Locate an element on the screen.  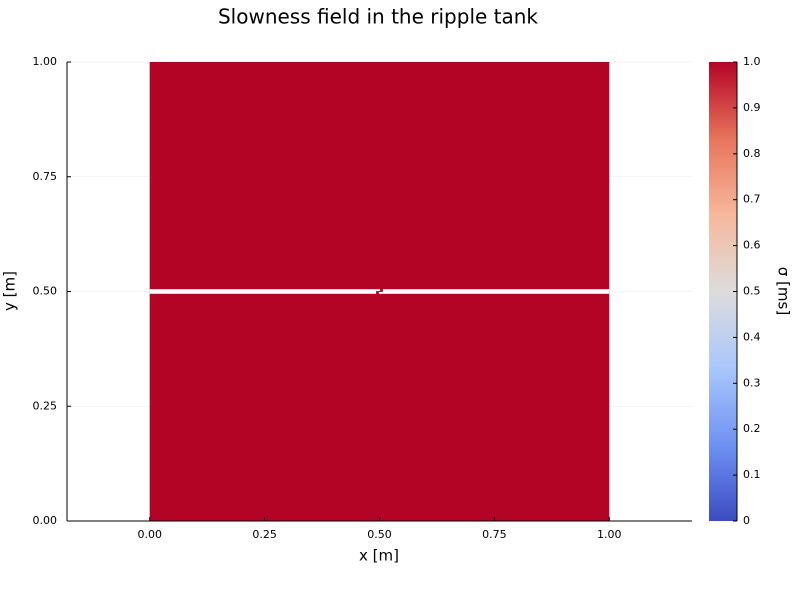
x-tick-label: 0.75 is located at coordinates (494, 534).